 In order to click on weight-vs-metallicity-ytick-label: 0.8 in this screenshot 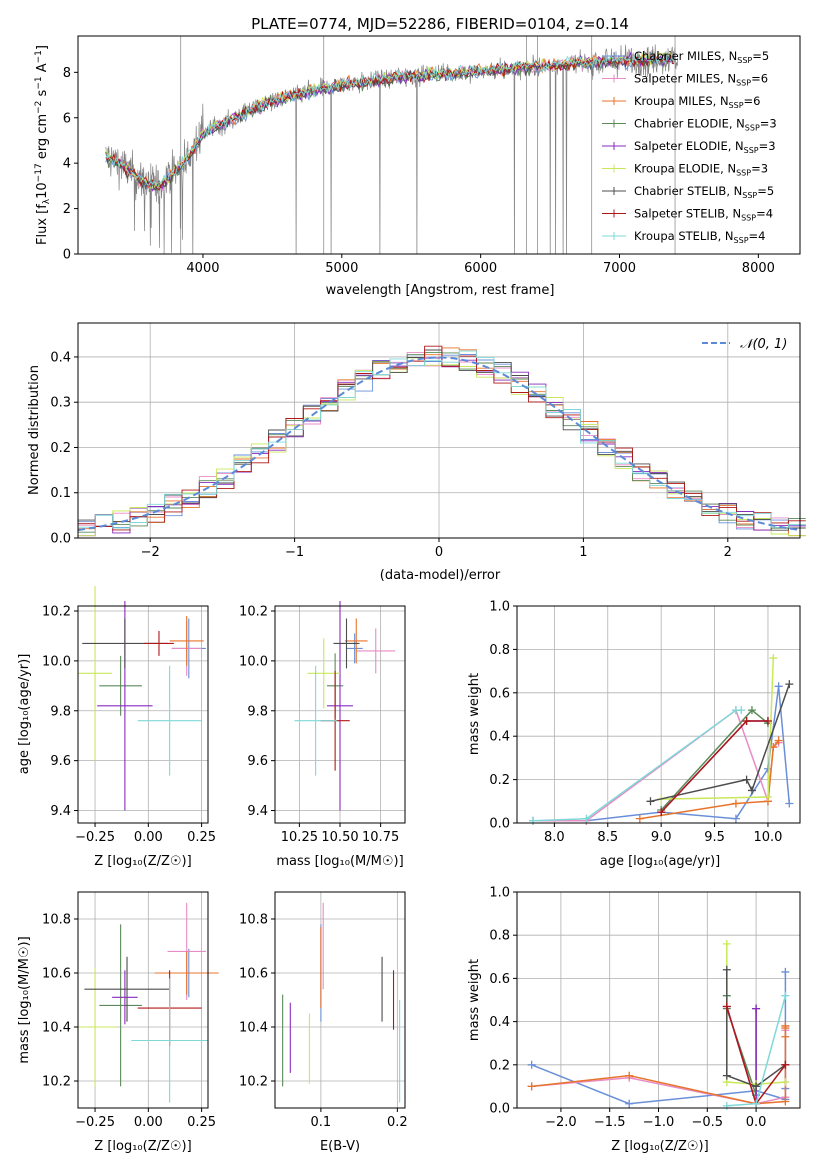, I will do `click(499, 936)`.